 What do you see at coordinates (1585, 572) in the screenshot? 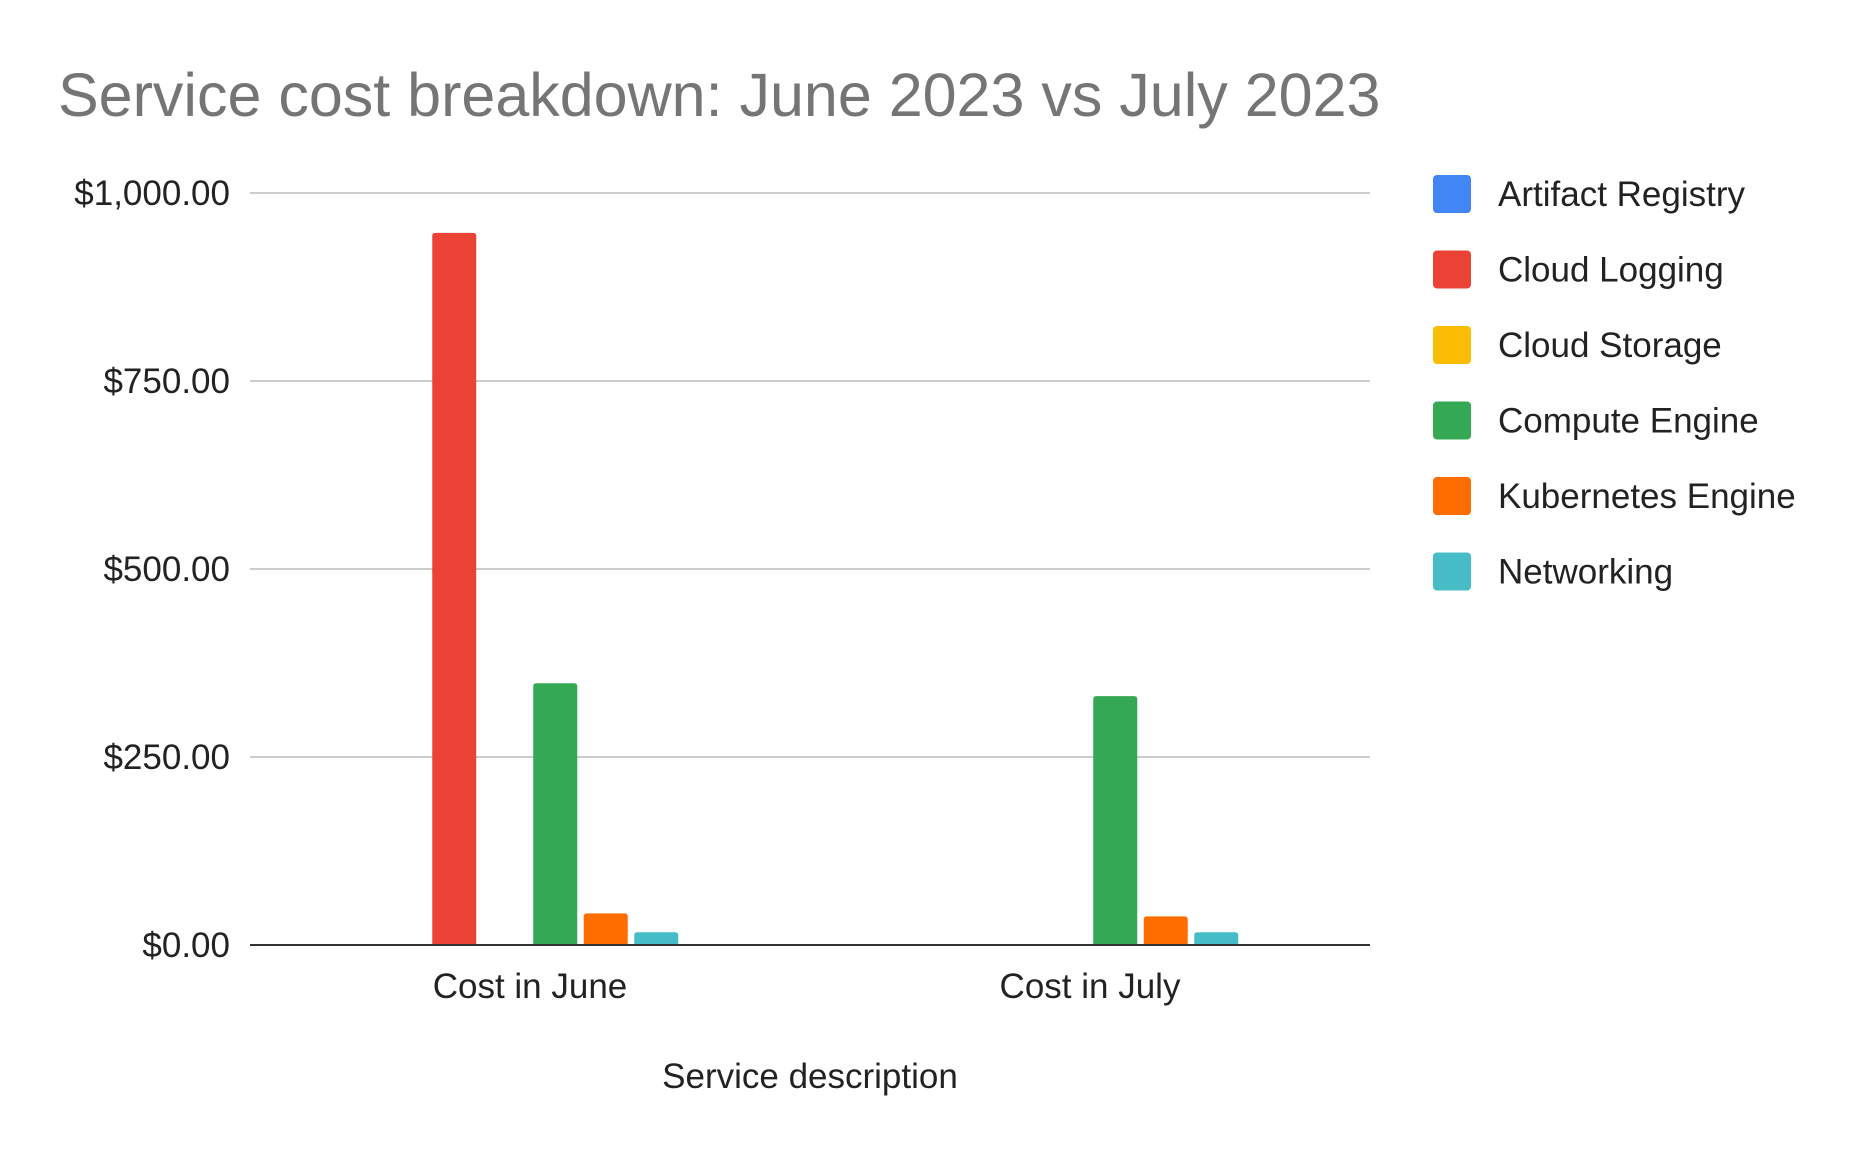
I see `legend-label: Networking` at bounding box center [1585, 572].